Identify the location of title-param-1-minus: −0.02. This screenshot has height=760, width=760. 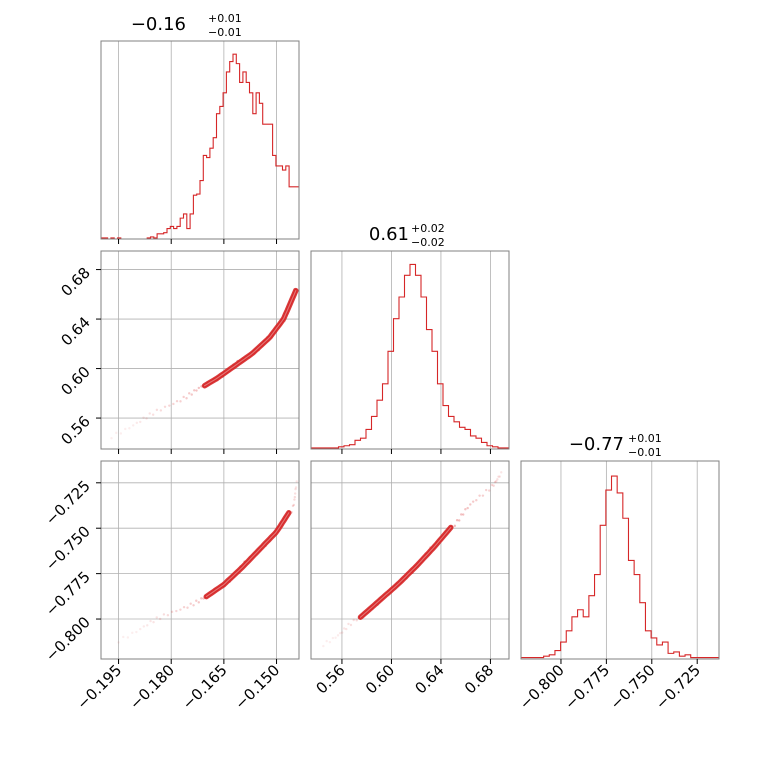
(428, 242).